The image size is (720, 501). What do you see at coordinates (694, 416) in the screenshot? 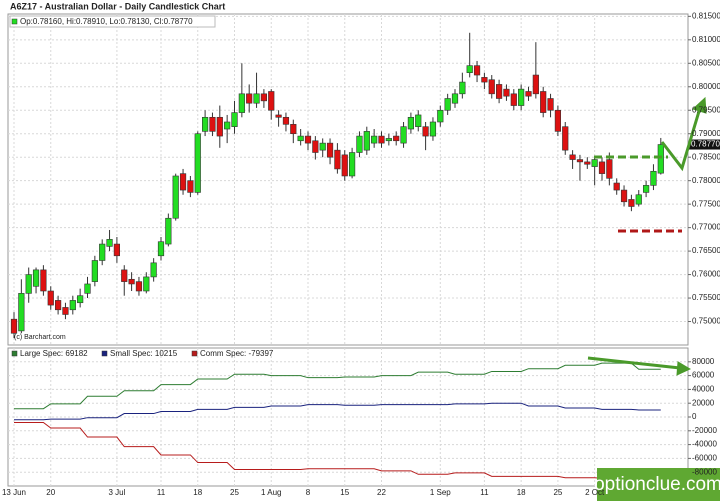
I see `y-tick-label: 0` at bounding box center [694, 416].